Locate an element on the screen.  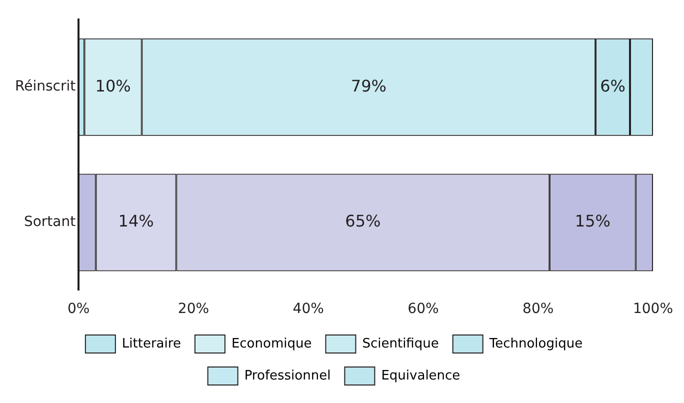
legend-label: Litteraire is located at coordinates (151, 344).